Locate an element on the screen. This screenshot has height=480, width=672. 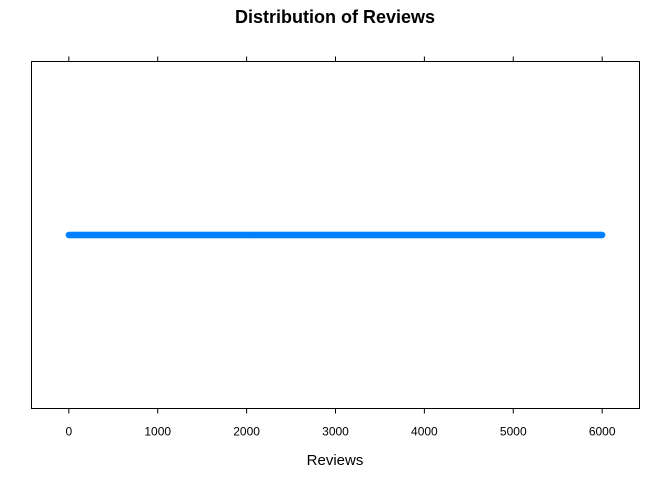
x-tick-label: 6000 is located at coordinates (602, 432).